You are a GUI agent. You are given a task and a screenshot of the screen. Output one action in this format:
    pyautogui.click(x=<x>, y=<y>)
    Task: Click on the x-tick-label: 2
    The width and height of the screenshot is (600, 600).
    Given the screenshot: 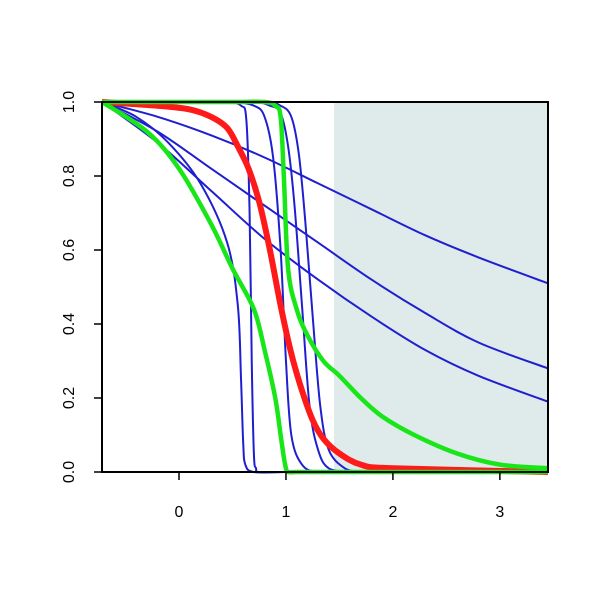 What is the action you would take?
    pyautogui.click(x=392, y=512)
    